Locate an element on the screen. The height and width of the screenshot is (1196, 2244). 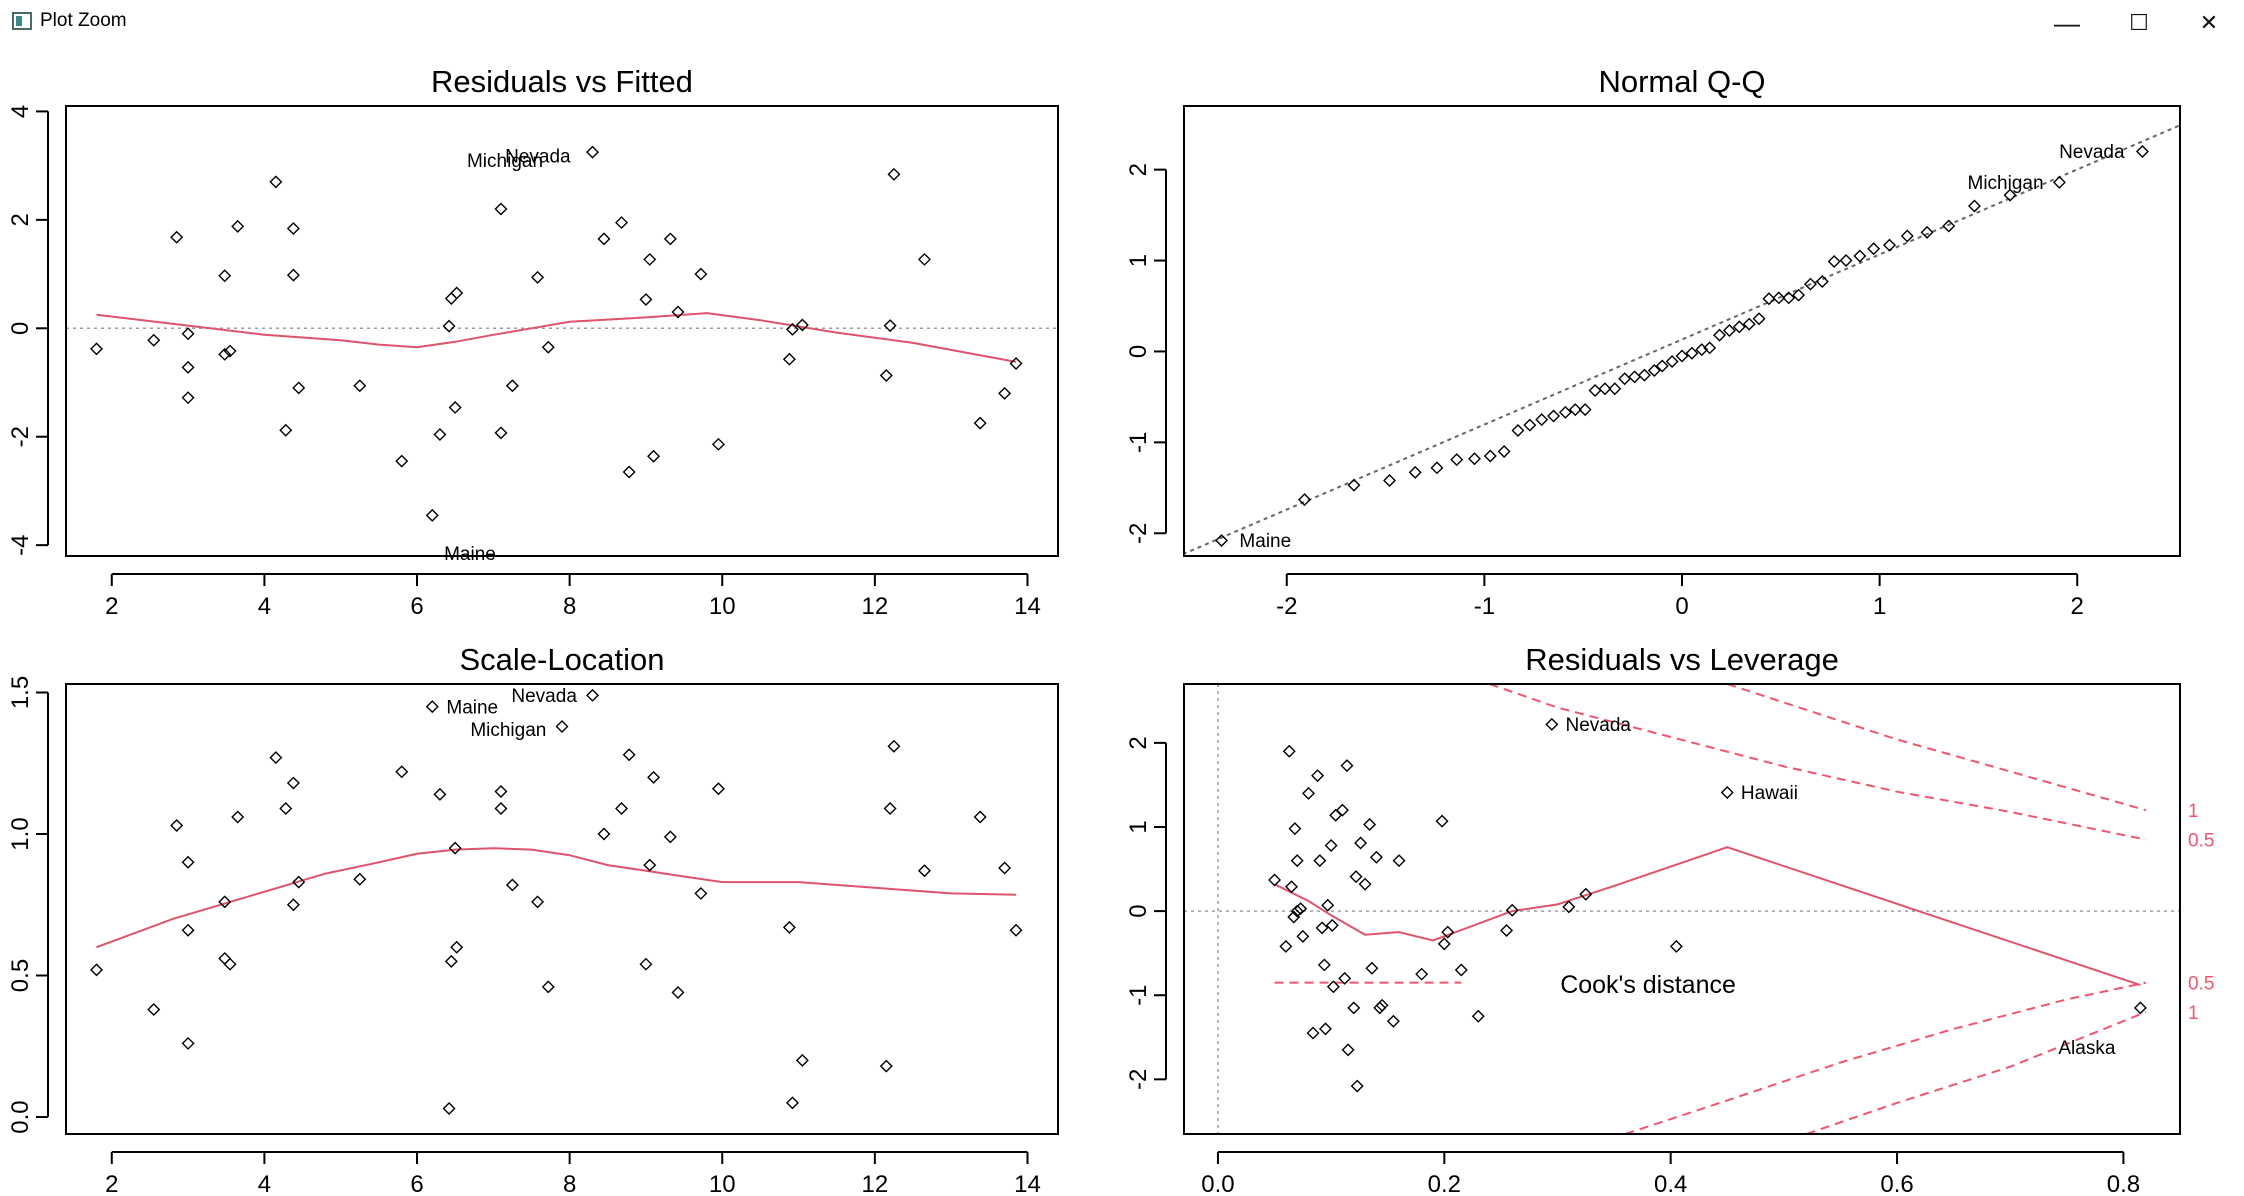
x-tick-label: 12 is located at coordinates (875, 1183).